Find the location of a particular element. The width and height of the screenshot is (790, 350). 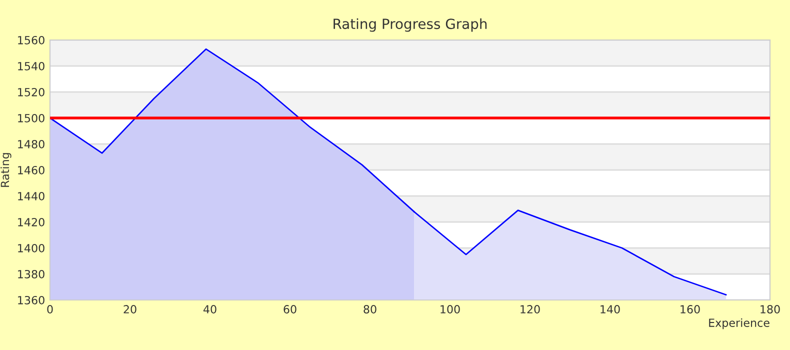

x-tick-label: 0 is located at coordinates (50, 309).